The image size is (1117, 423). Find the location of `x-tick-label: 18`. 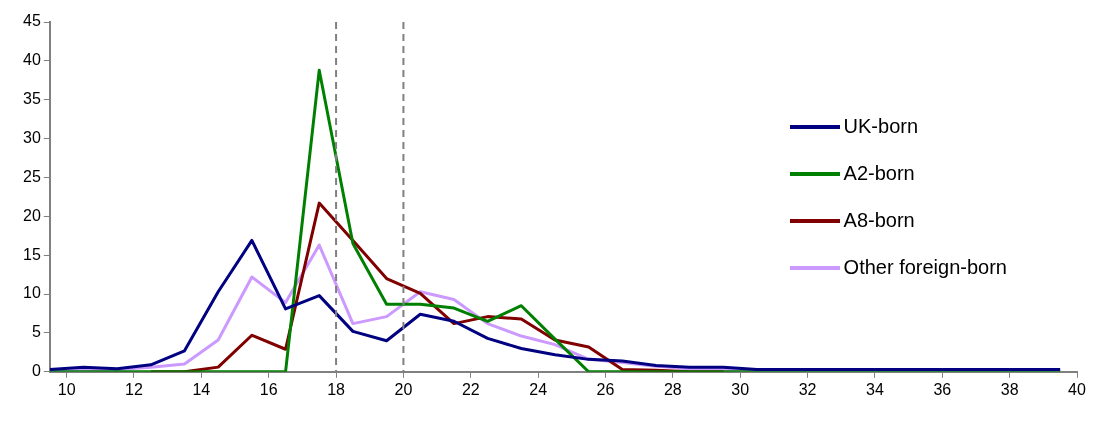

x-tick-label: 18 is located at coordinates (336, 389).